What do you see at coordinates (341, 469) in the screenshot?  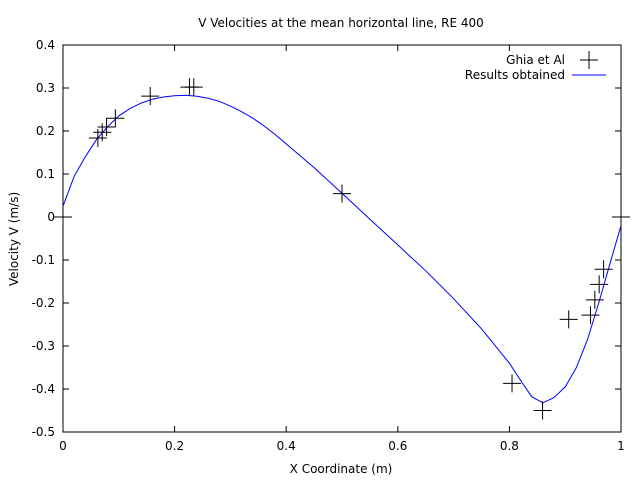 I see `x-axis-label: X Coordinate (m)` at bounding box center [341, 469].